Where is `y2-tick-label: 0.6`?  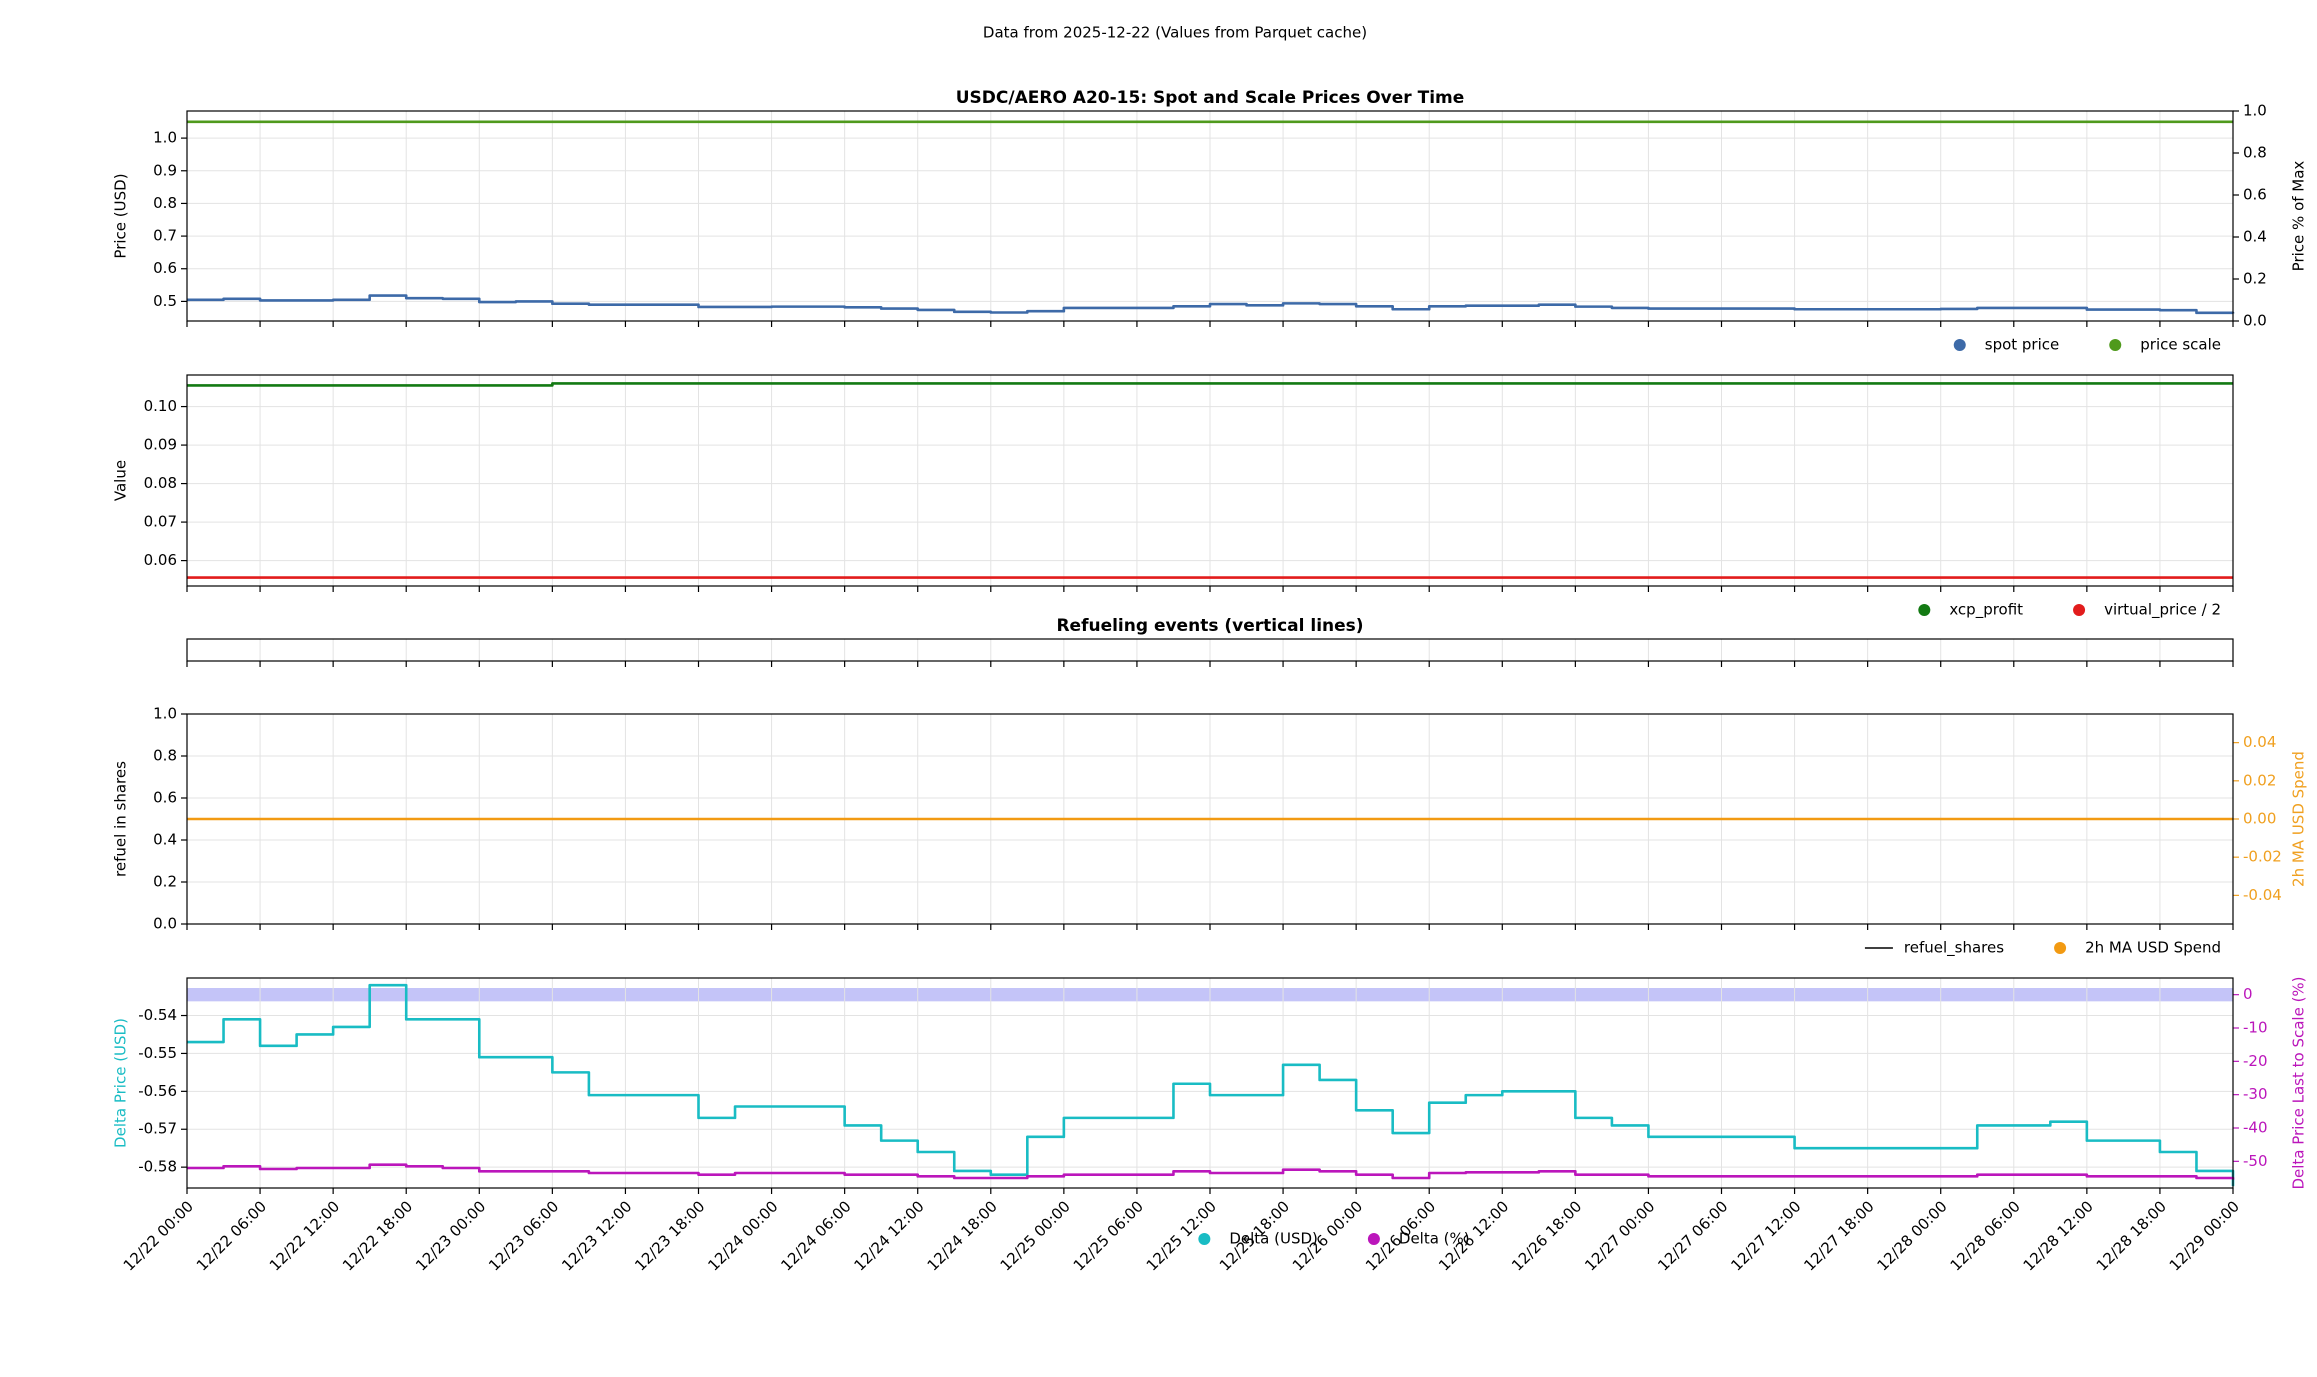 y2-tick-label: 0.6 is located at coordinates (2255, 195).